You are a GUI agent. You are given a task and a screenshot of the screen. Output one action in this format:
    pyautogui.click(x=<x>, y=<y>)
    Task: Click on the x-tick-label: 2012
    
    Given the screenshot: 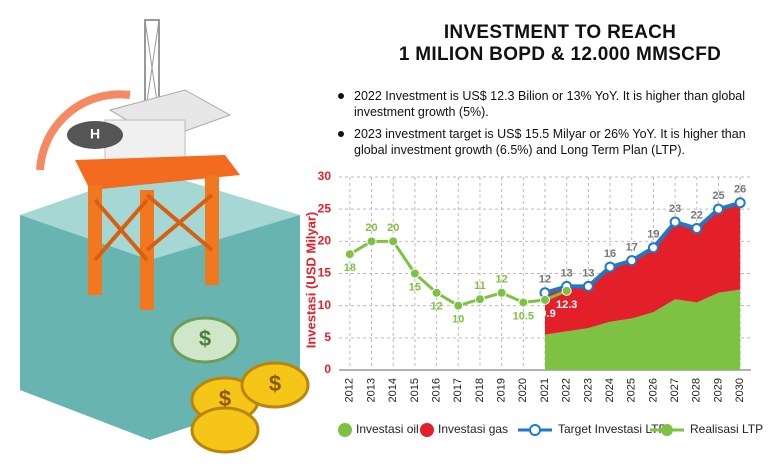 What is the action you would take?
    pyautogui.click(x=350, y=390)
    